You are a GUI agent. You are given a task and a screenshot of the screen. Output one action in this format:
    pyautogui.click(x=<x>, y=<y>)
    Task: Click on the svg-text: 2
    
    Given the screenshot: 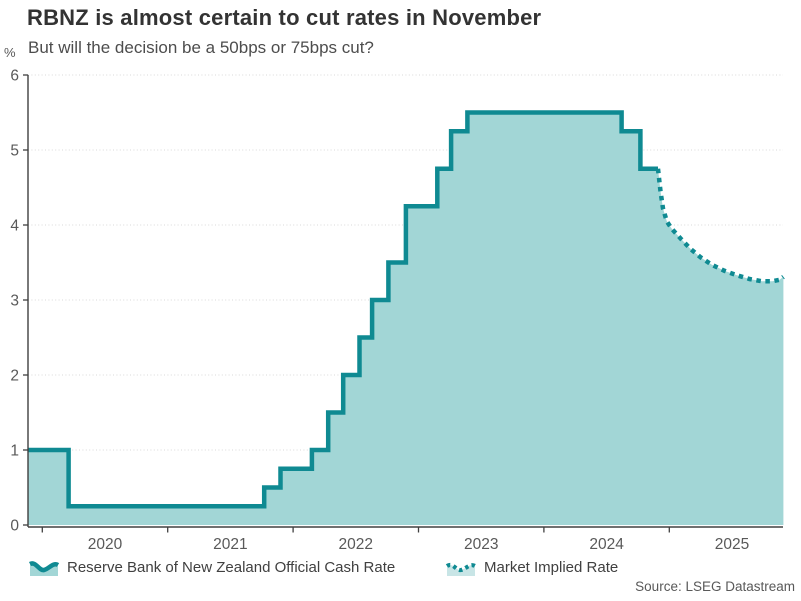 What is the action you would take?
    pyautogui.click(x=14, y=376)
    